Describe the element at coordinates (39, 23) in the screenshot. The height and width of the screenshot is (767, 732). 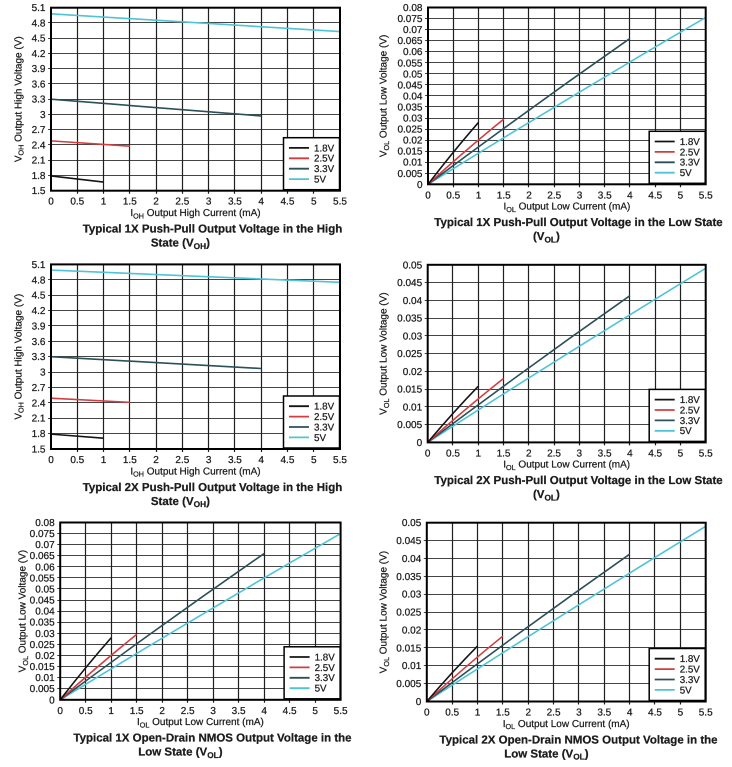
I see `svg-text: 4.8` at that location.